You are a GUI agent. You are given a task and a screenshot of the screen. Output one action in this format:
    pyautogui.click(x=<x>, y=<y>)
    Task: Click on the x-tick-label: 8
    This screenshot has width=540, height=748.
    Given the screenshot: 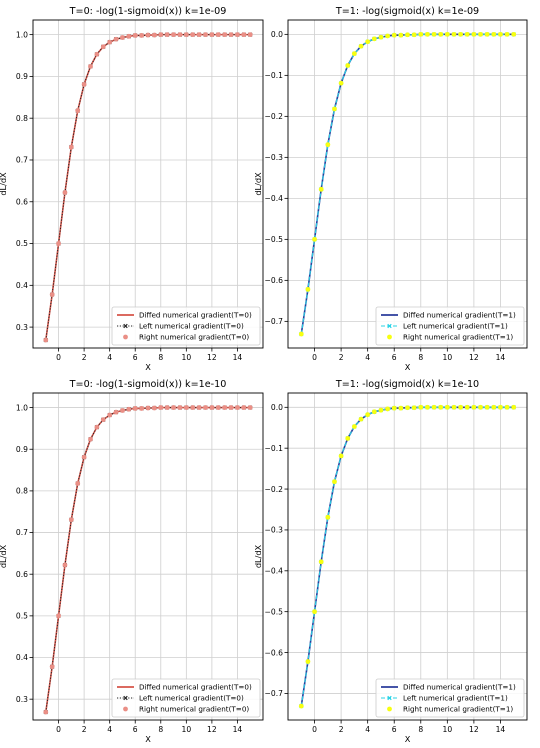 What is the action you would take?
    pyautogui.click(x=160, y=729)
    